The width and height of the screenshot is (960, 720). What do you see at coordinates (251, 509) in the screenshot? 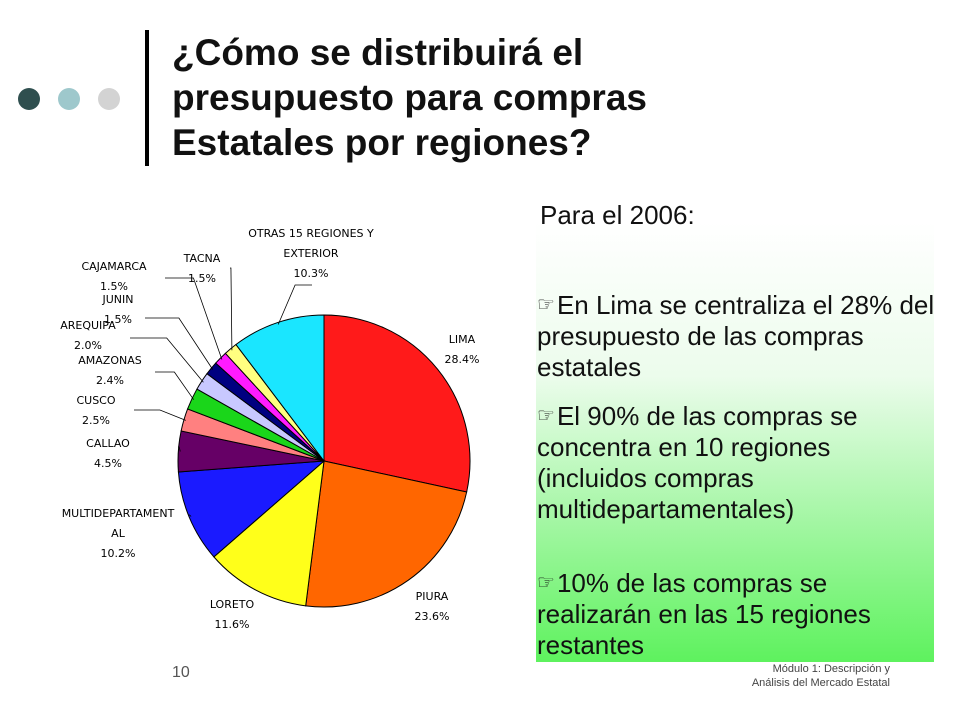
I see `pie-slice-multidepartamental` at bounding box center [251, 509].